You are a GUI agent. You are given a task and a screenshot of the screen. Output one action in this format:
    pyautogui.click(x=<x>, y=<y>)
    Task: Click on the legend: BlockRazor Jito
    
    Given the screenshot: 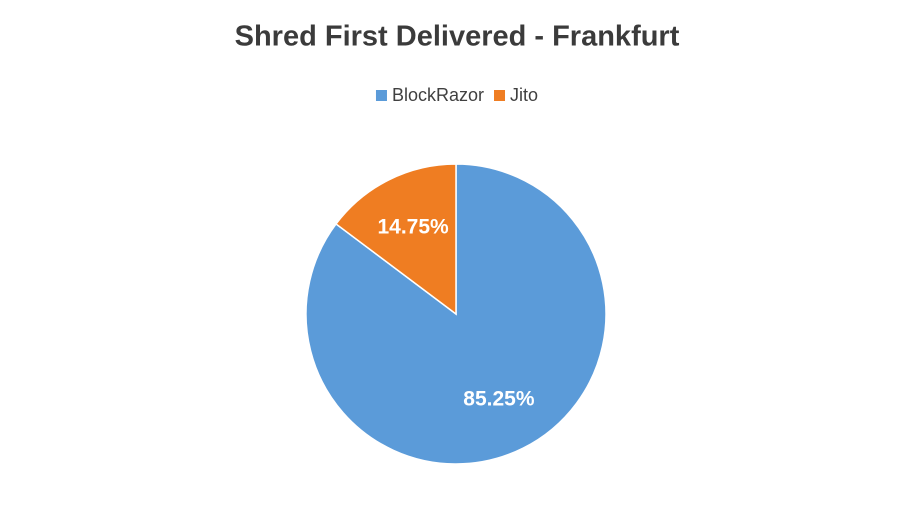 What is the action you would take?
    pyautogui.click(x=456, y=95)
    